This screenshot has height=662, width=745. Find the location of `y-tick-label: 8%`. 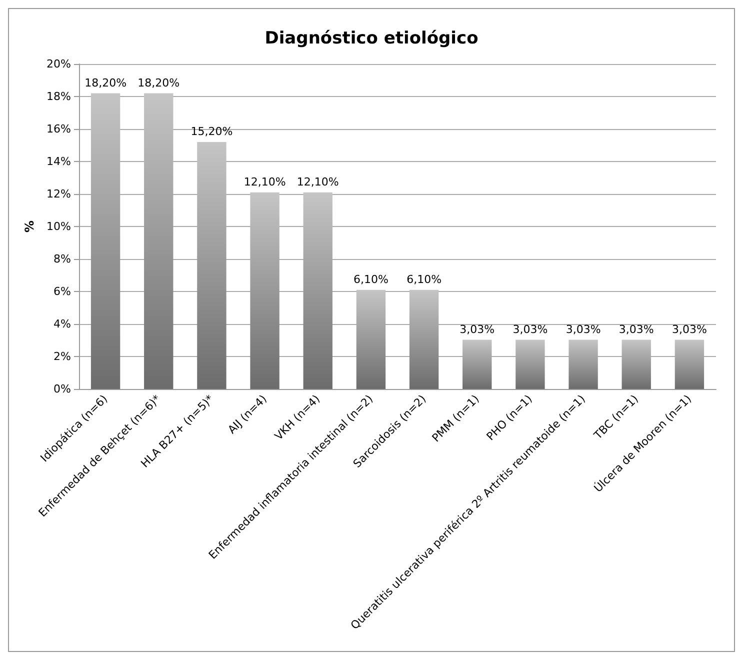

y-tick-label: 8% is located at coordinates (62, 259).